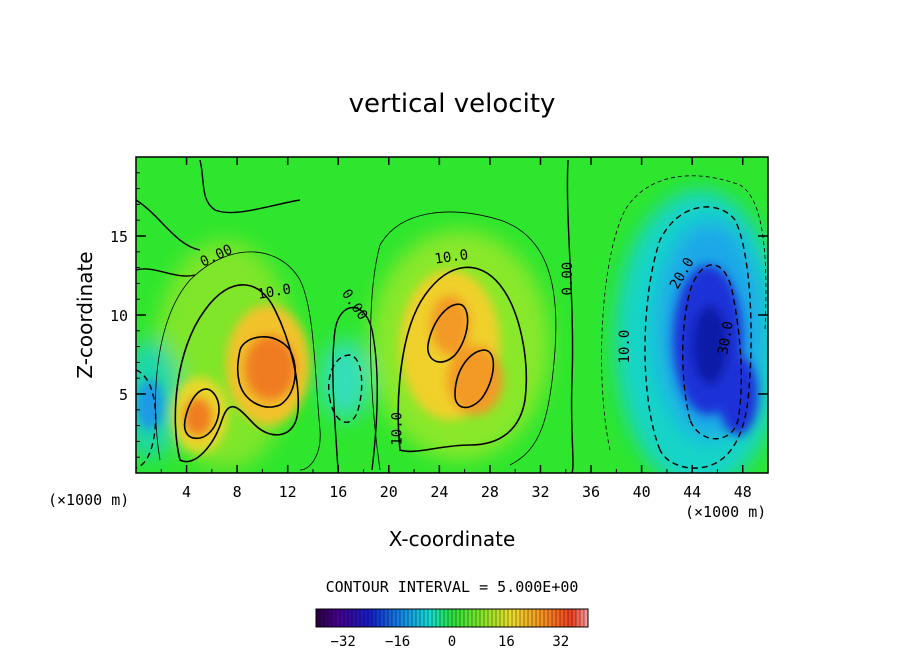 This screenshot has height=654, width=904. What do you see at coordinates (85, 314) in the screenshot?
I see `y-axis-label: Z-coordinate` at bounding box center [85, 314].